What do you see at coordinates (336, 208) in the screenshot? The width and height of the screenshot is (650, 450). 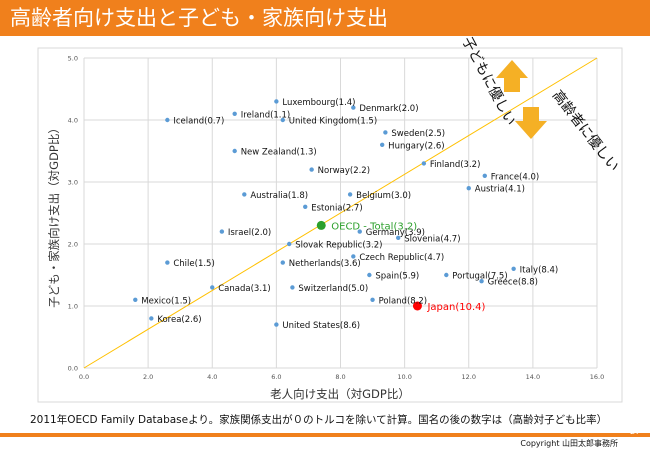 I see `point-label: Estonia(2.7)` at bounding box center [336, 208].